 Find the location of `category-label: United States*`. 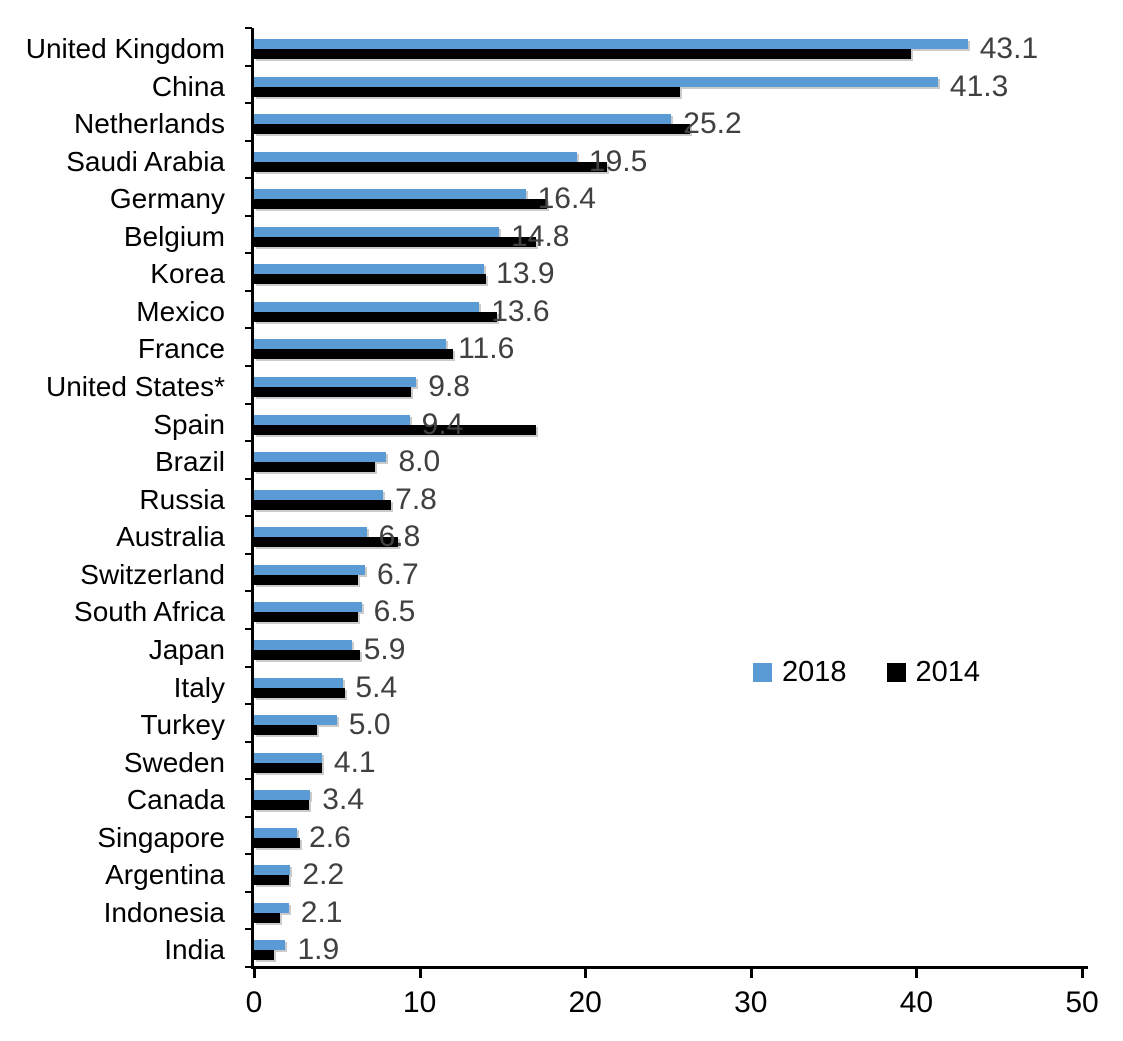

category-label: United States* is located at coordinates (135, 387).